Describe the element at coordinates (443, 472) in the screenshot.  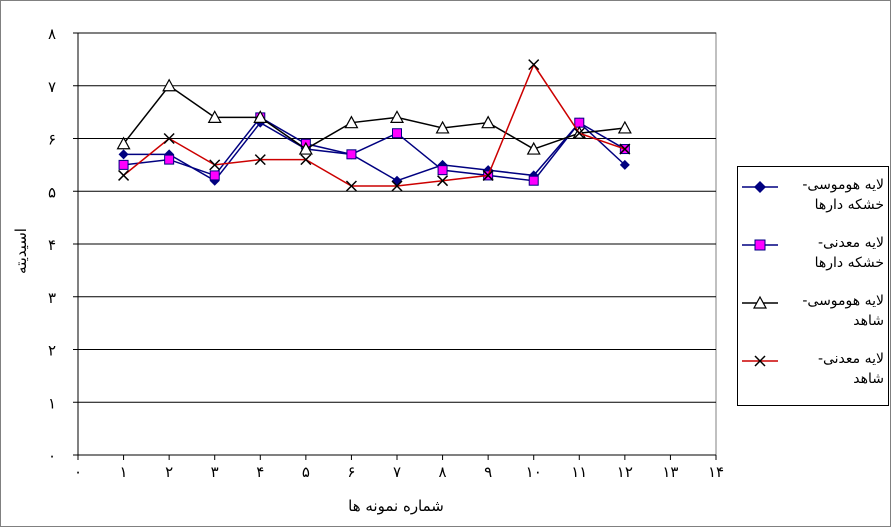
I see `x-tick-label: ۸` at that location.